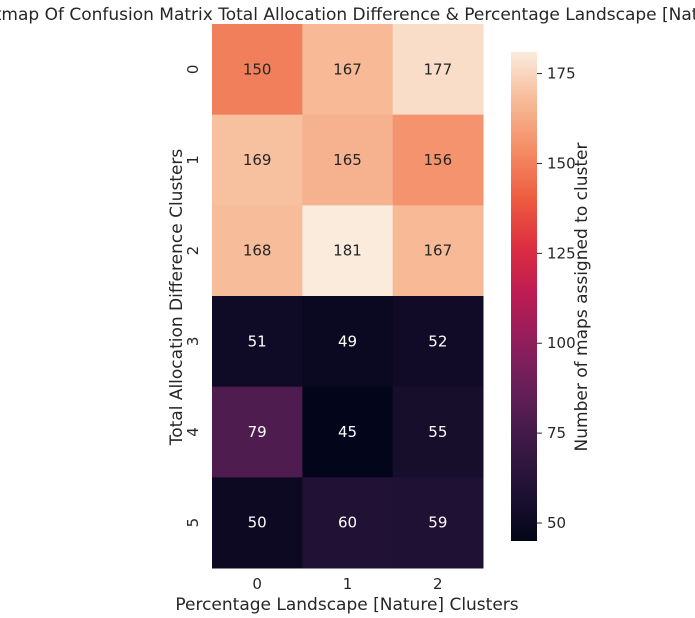  I want to click on colorbar-tick-label: 175, so click(561, 74).